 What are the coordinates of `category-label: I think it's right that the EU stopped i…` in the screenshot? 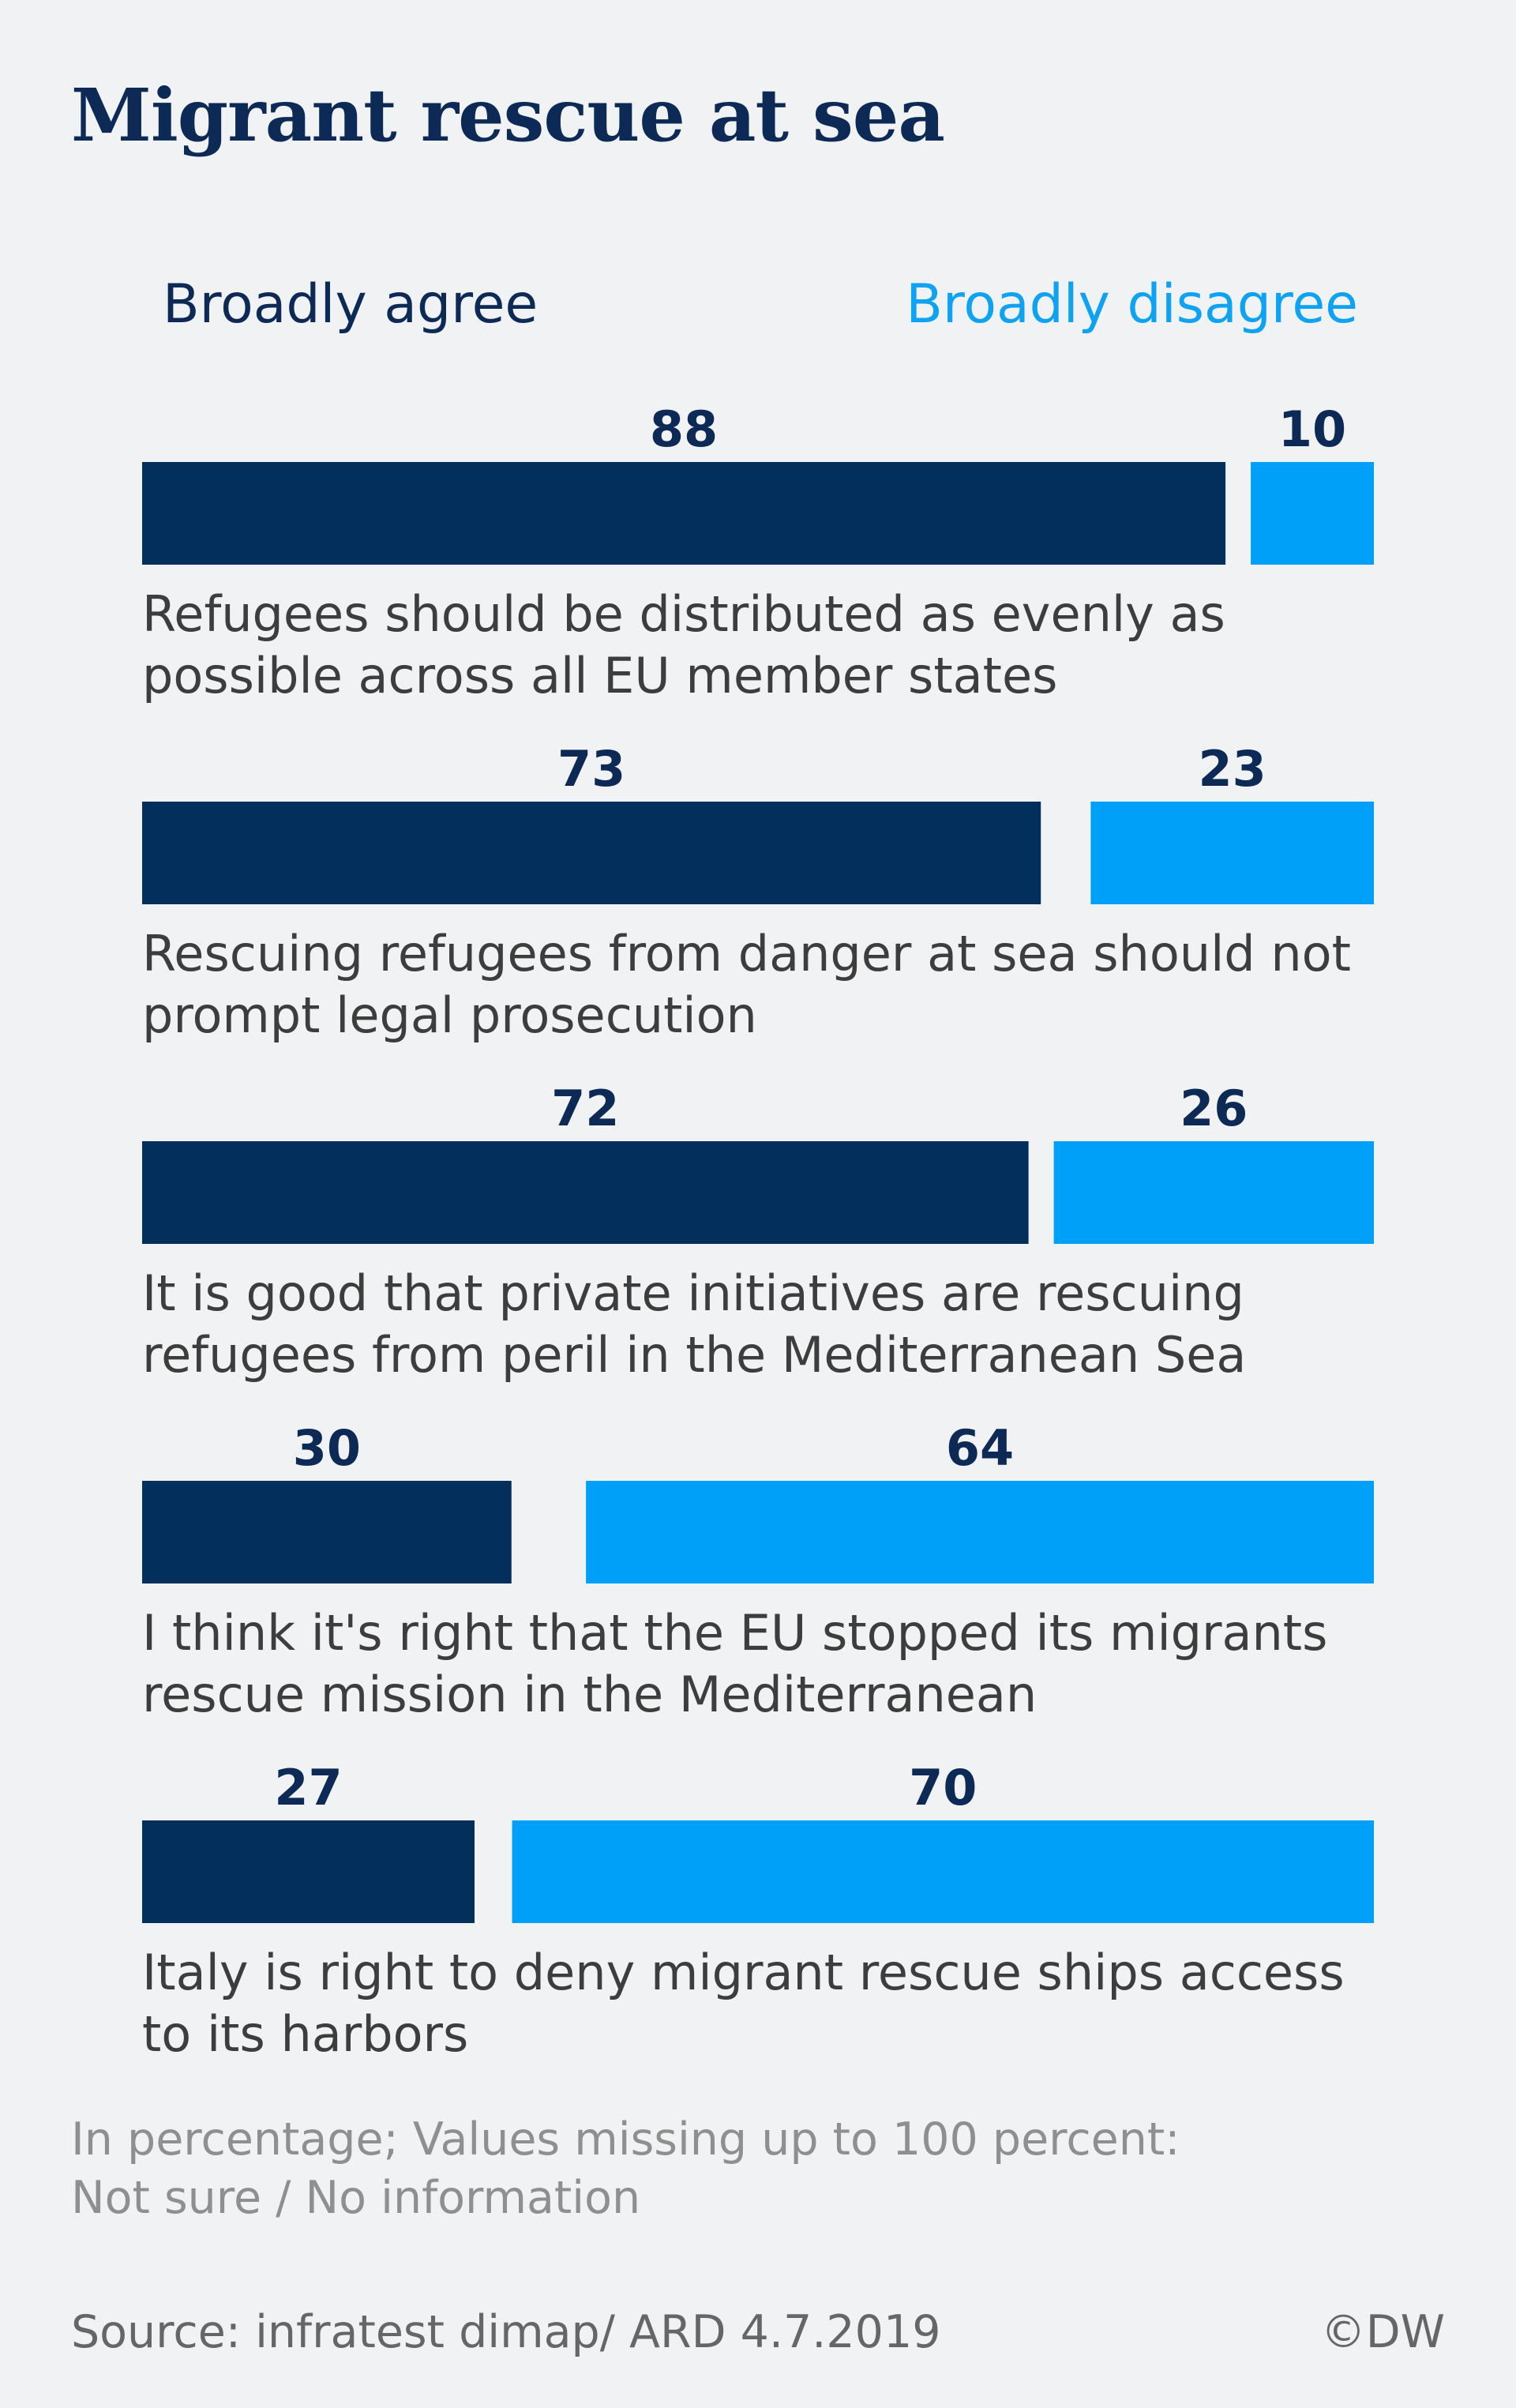 It's located at (734, 1633).